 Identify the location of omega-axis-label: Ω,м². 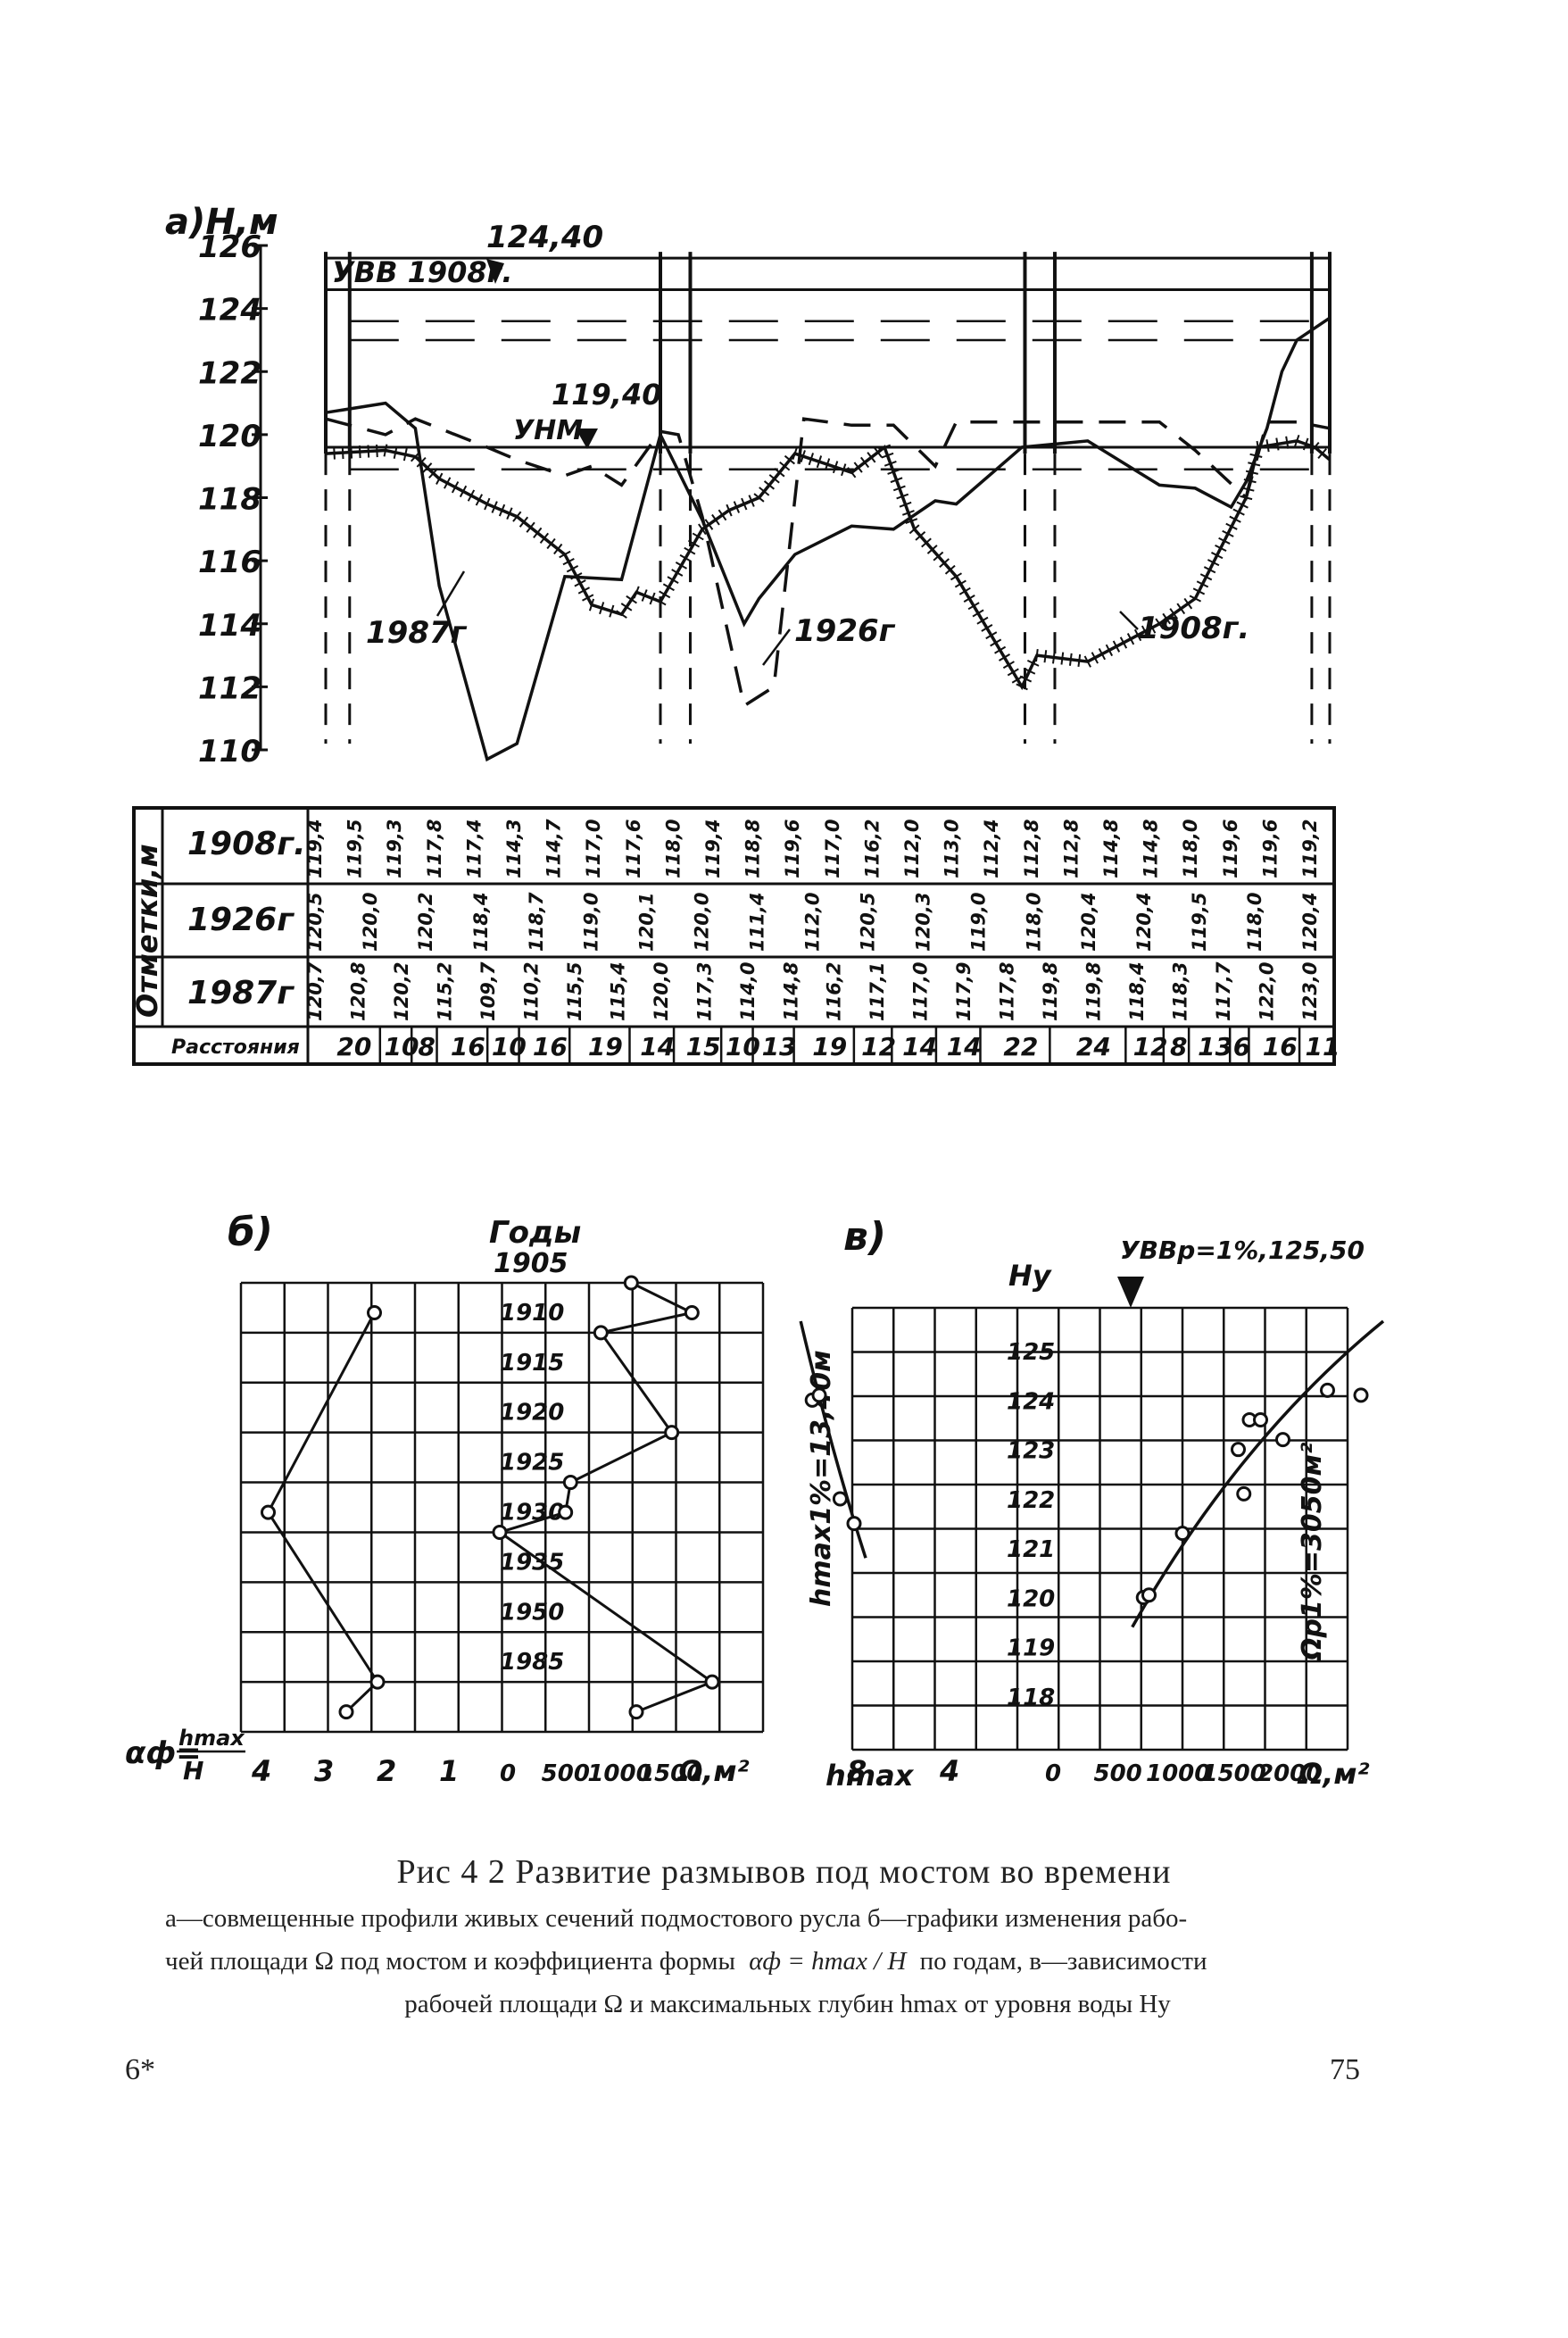
(713, 1771).